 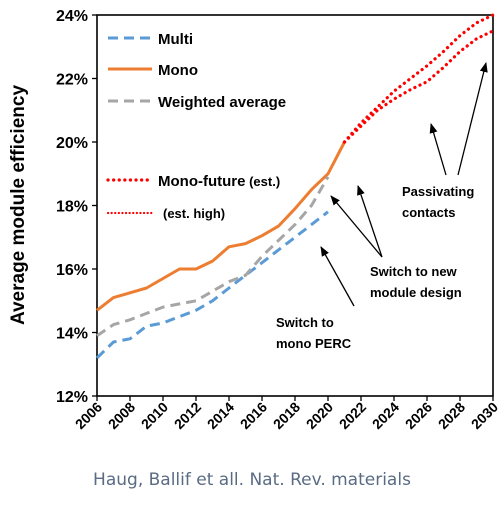 What do you see at coordinates (175, 39) in the screenshot?
I see `legend-label-multi: Multi` at bounding box center [175, 39].